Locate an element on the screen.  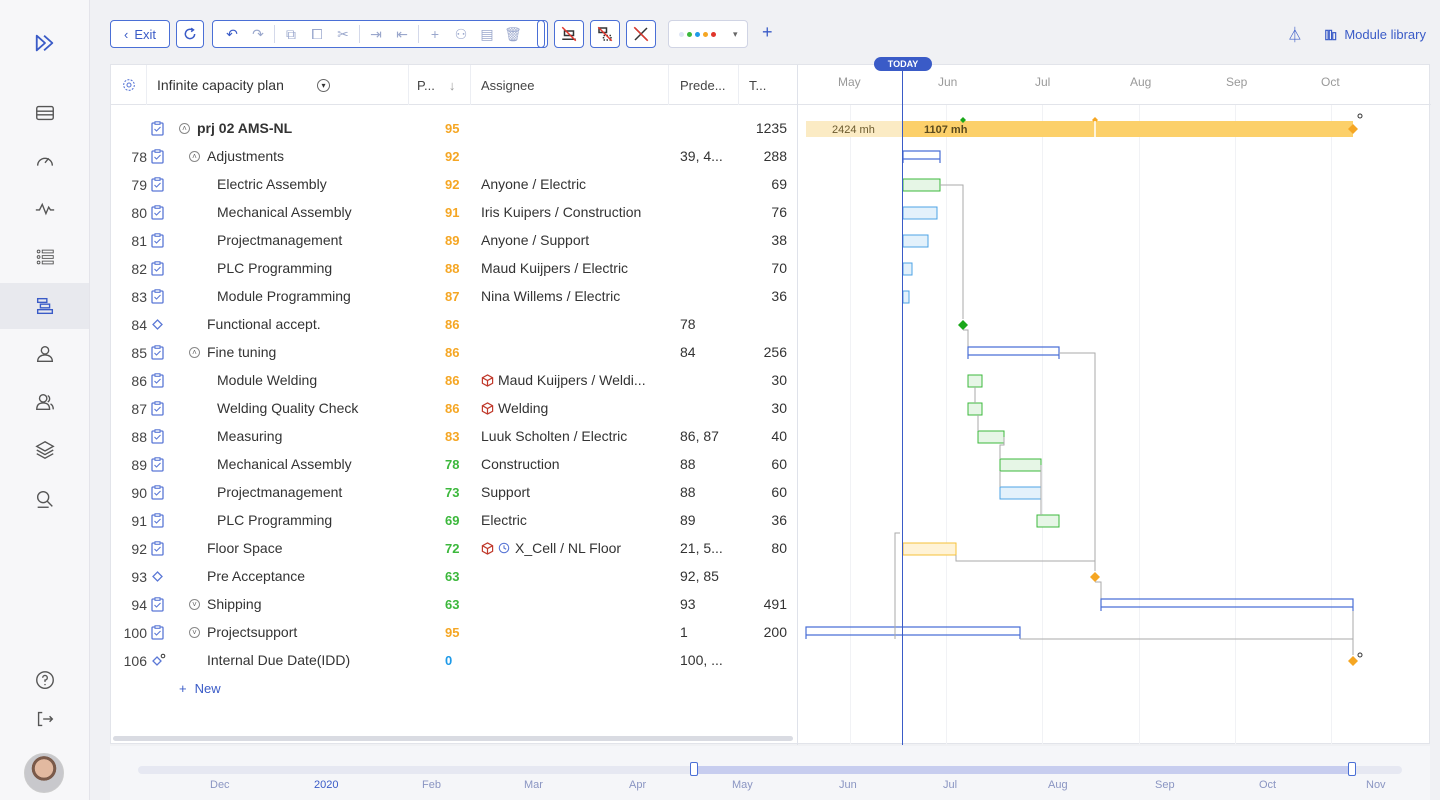
assignee-cell: X_Cell / NL Floor is located at coordinates (551, 548).